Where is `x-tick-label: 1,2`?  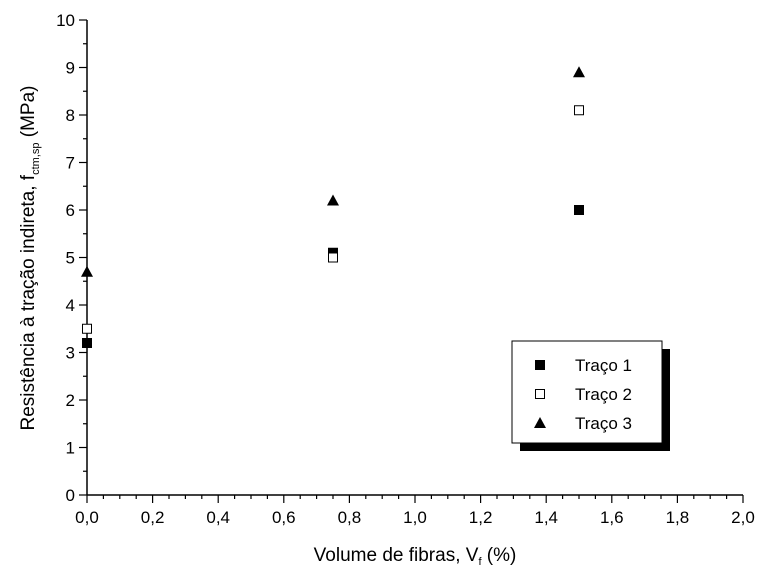 x-tick-label: 1,2 is located at coordinates (481, 517).